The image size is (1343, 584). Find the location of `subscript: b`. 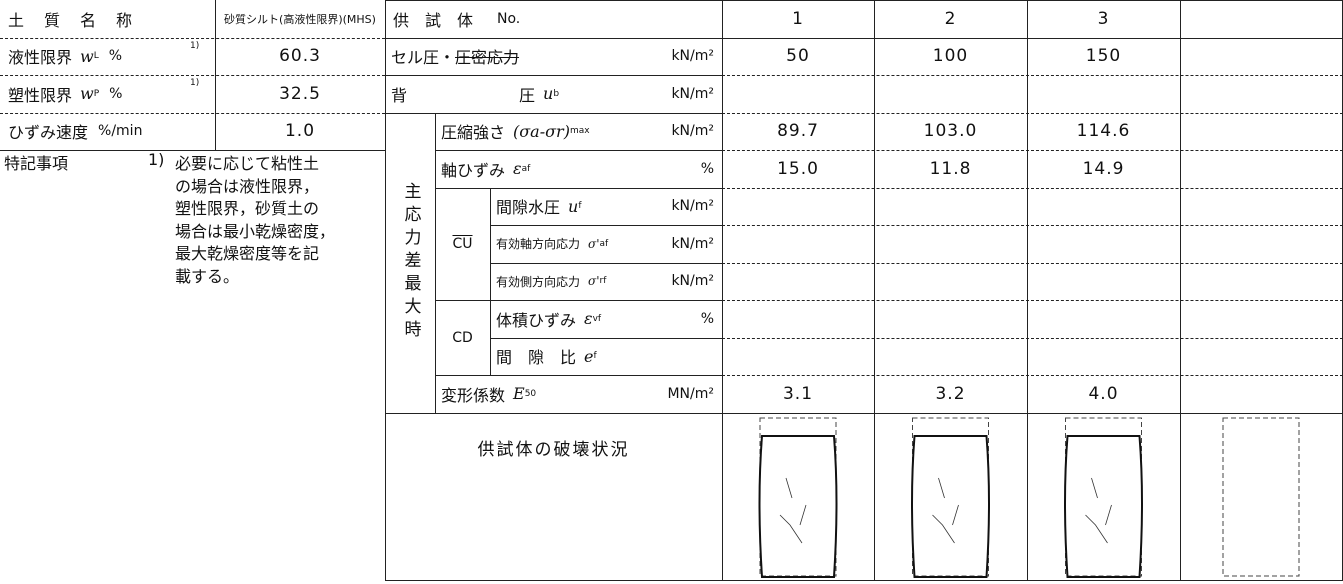

subscript: b is located at coordinates (556, 93).